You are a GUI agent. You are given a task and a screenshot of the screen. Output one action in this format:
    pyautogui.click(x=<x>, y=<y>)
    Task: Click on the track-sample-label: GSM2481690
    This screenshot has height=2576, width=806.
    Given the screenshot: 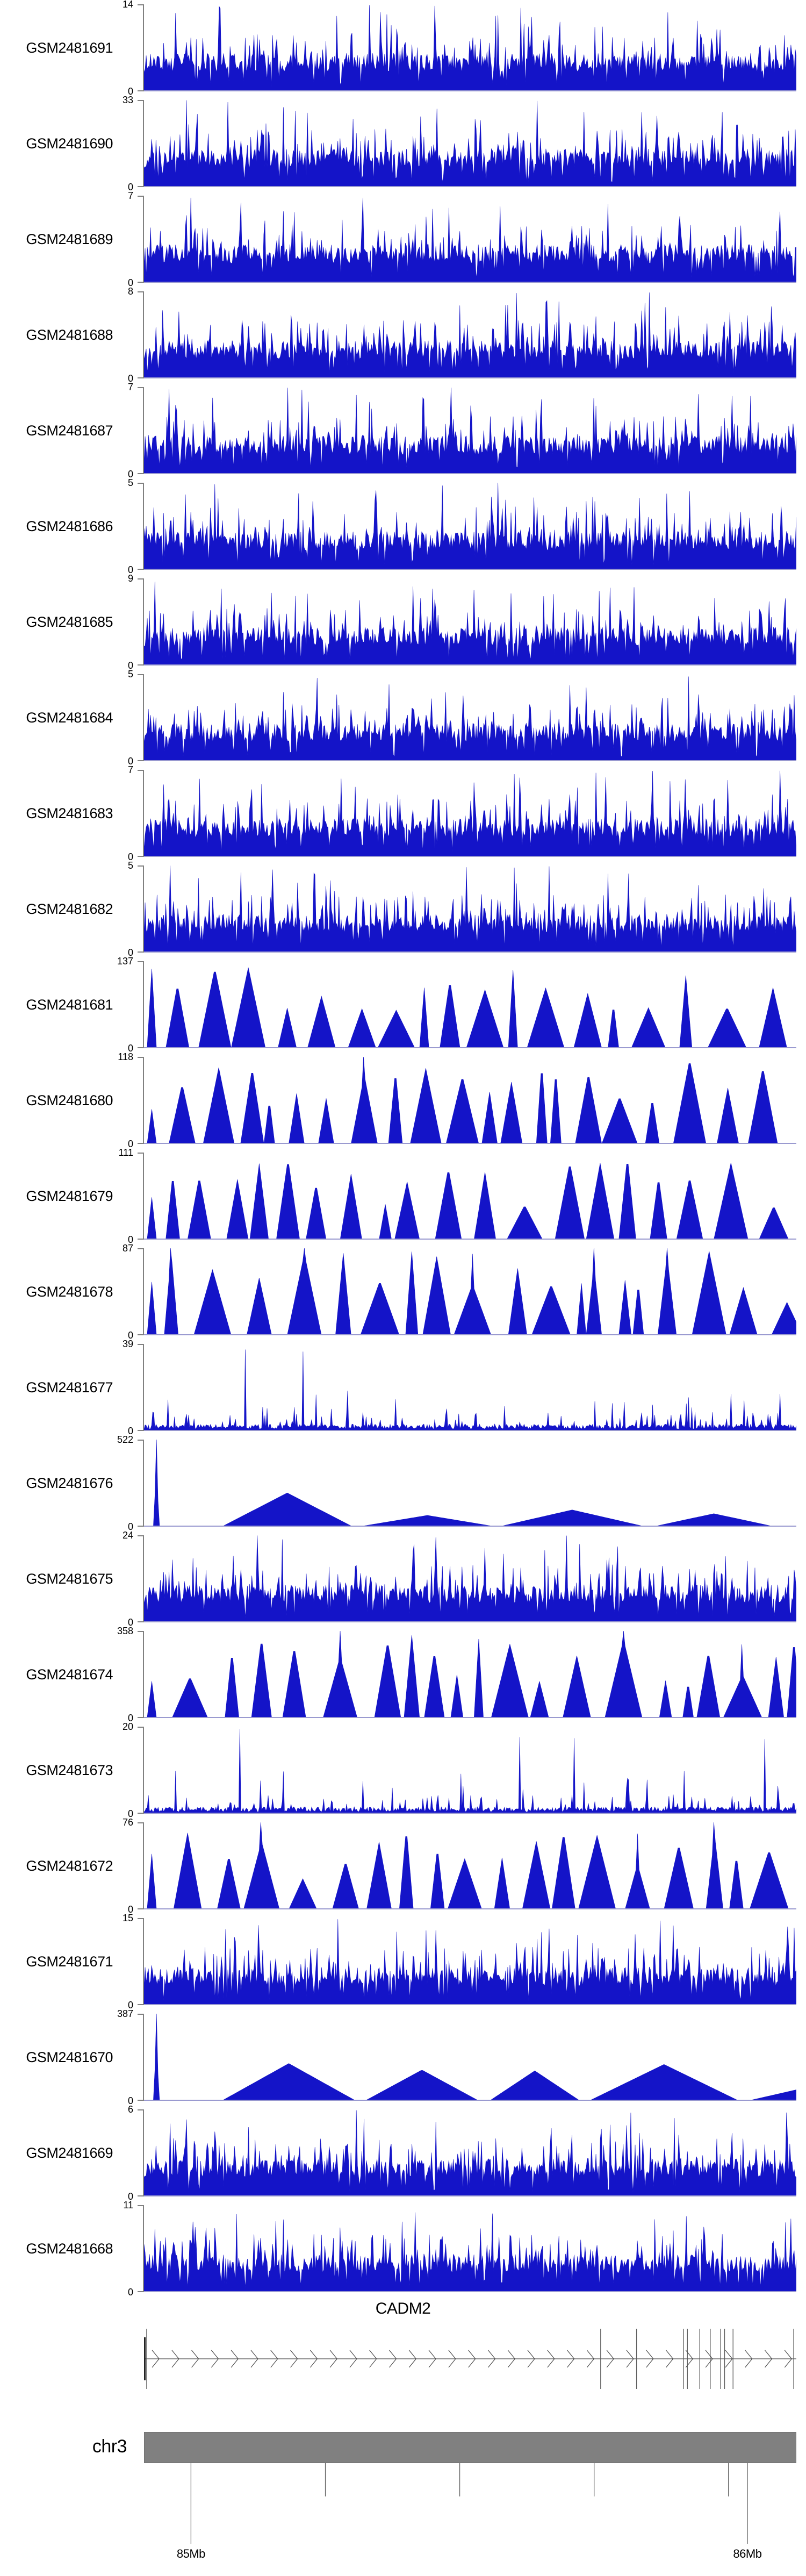 What is the action you would take?
    pyautogui.click(x=69, y=143)
    